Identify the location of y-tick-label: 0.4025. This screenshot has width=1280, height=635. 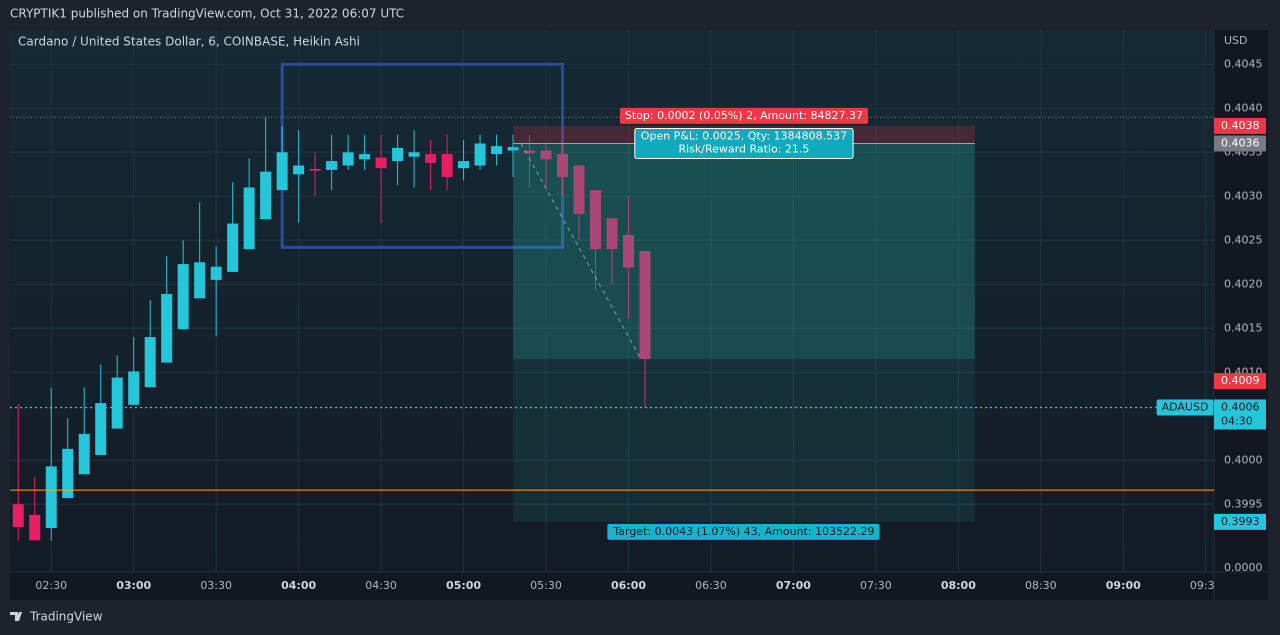
(1243, 239).